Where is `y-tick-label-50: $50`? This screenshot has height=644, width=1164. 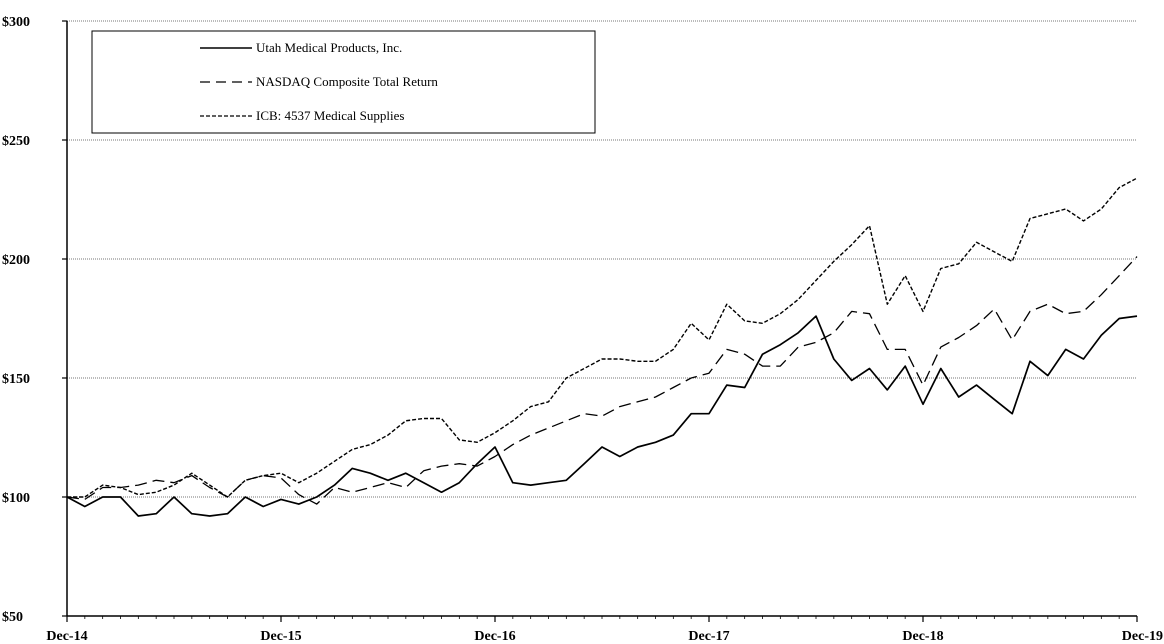
y-tick-label-50: $50 is located at coordinates (12, 617).